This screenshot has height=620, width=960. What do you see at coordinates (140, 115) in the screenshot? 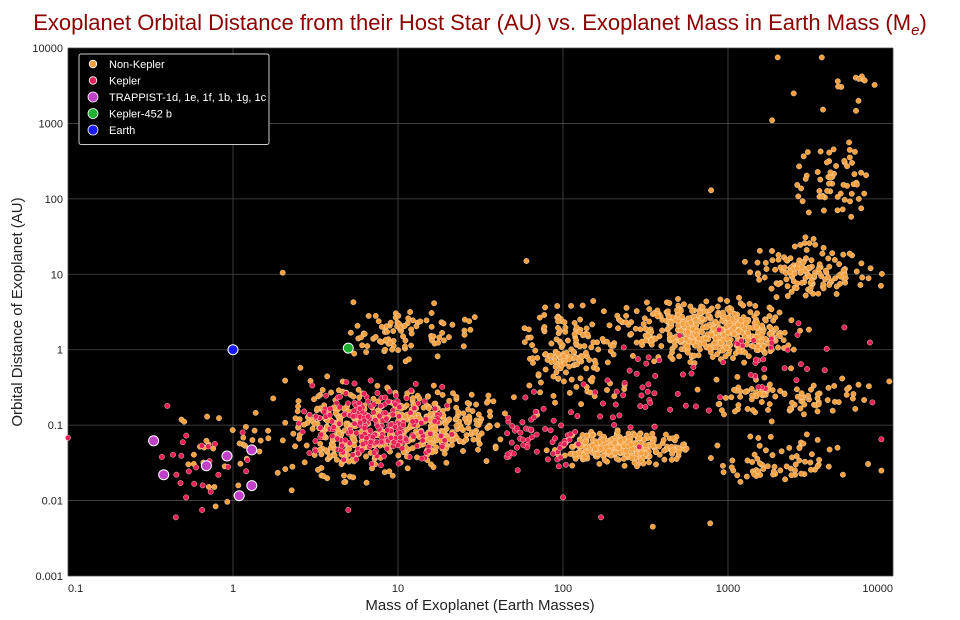
I see `legend-entry: Kepler-452 b` at bounding box center [140, 115].